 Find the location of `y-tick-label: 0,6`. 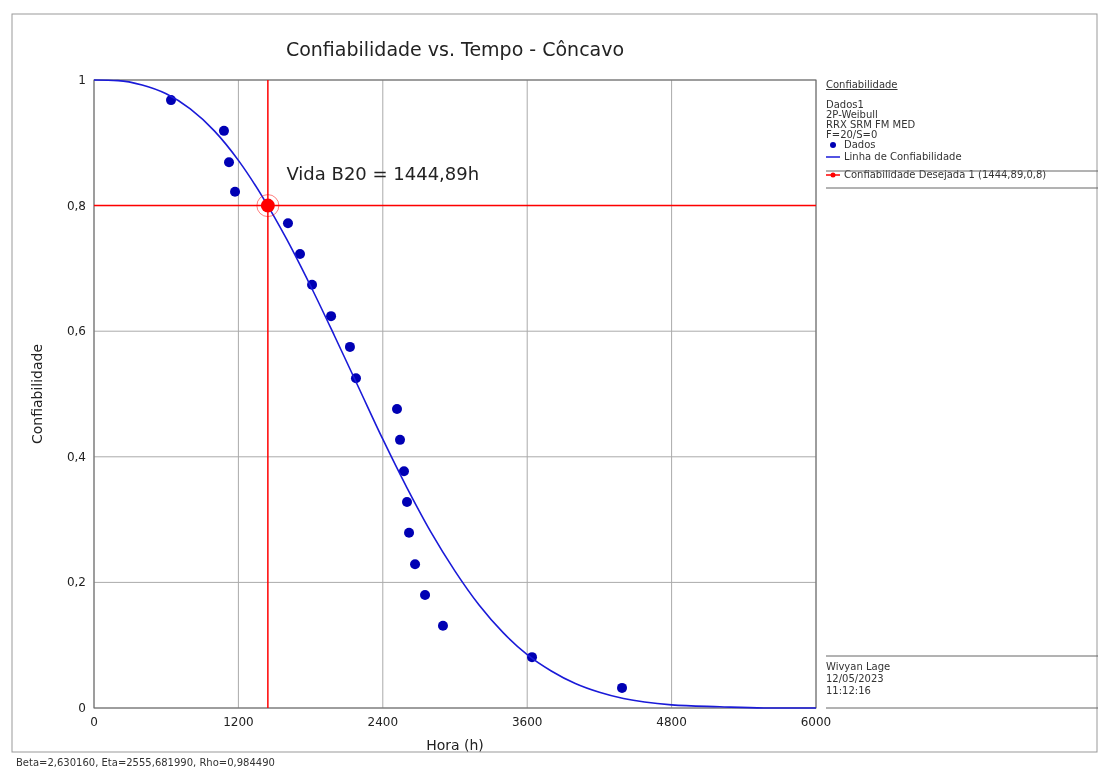

y-tick-label: 0,6 is located at coordinates (76, 331).